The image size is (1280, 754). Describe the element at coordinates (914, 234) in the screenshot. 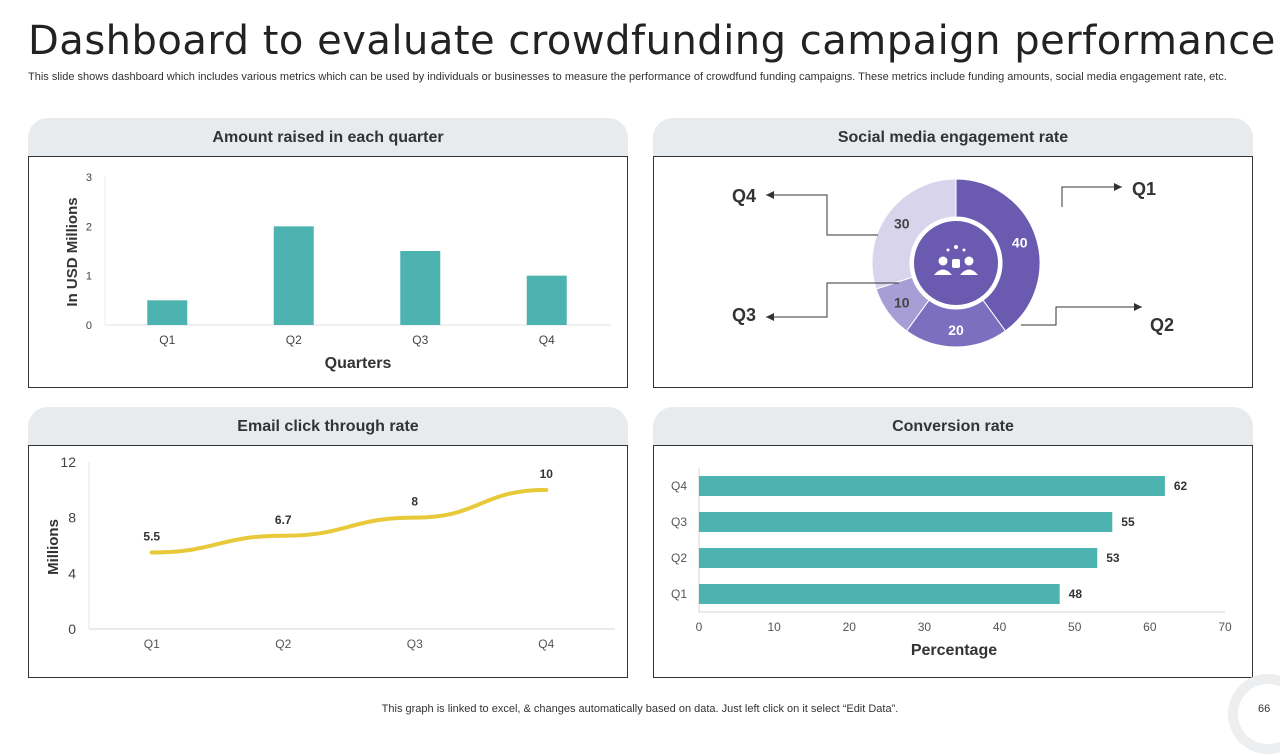

I see `slice-q4` at that location.